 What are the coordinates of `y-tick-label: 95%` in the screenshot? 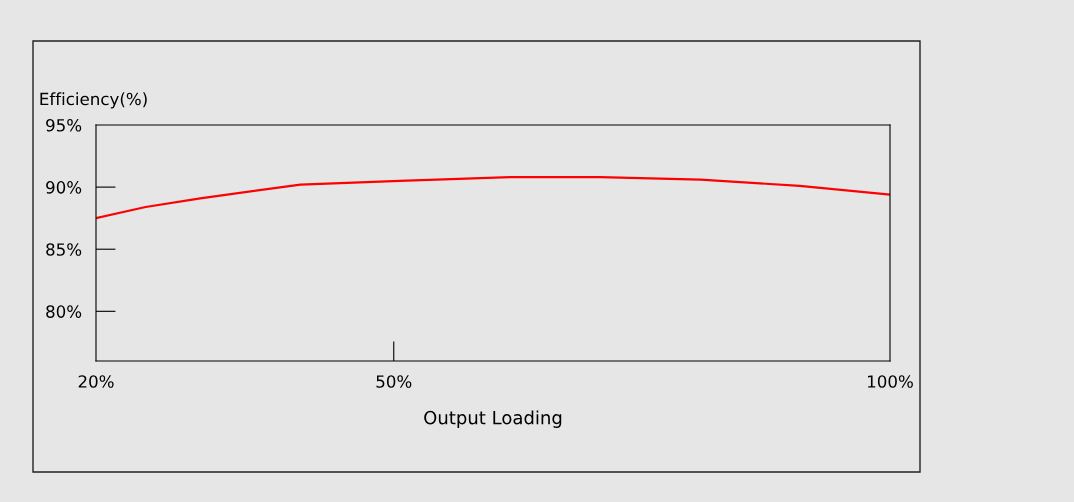 It's located at (64, 125).